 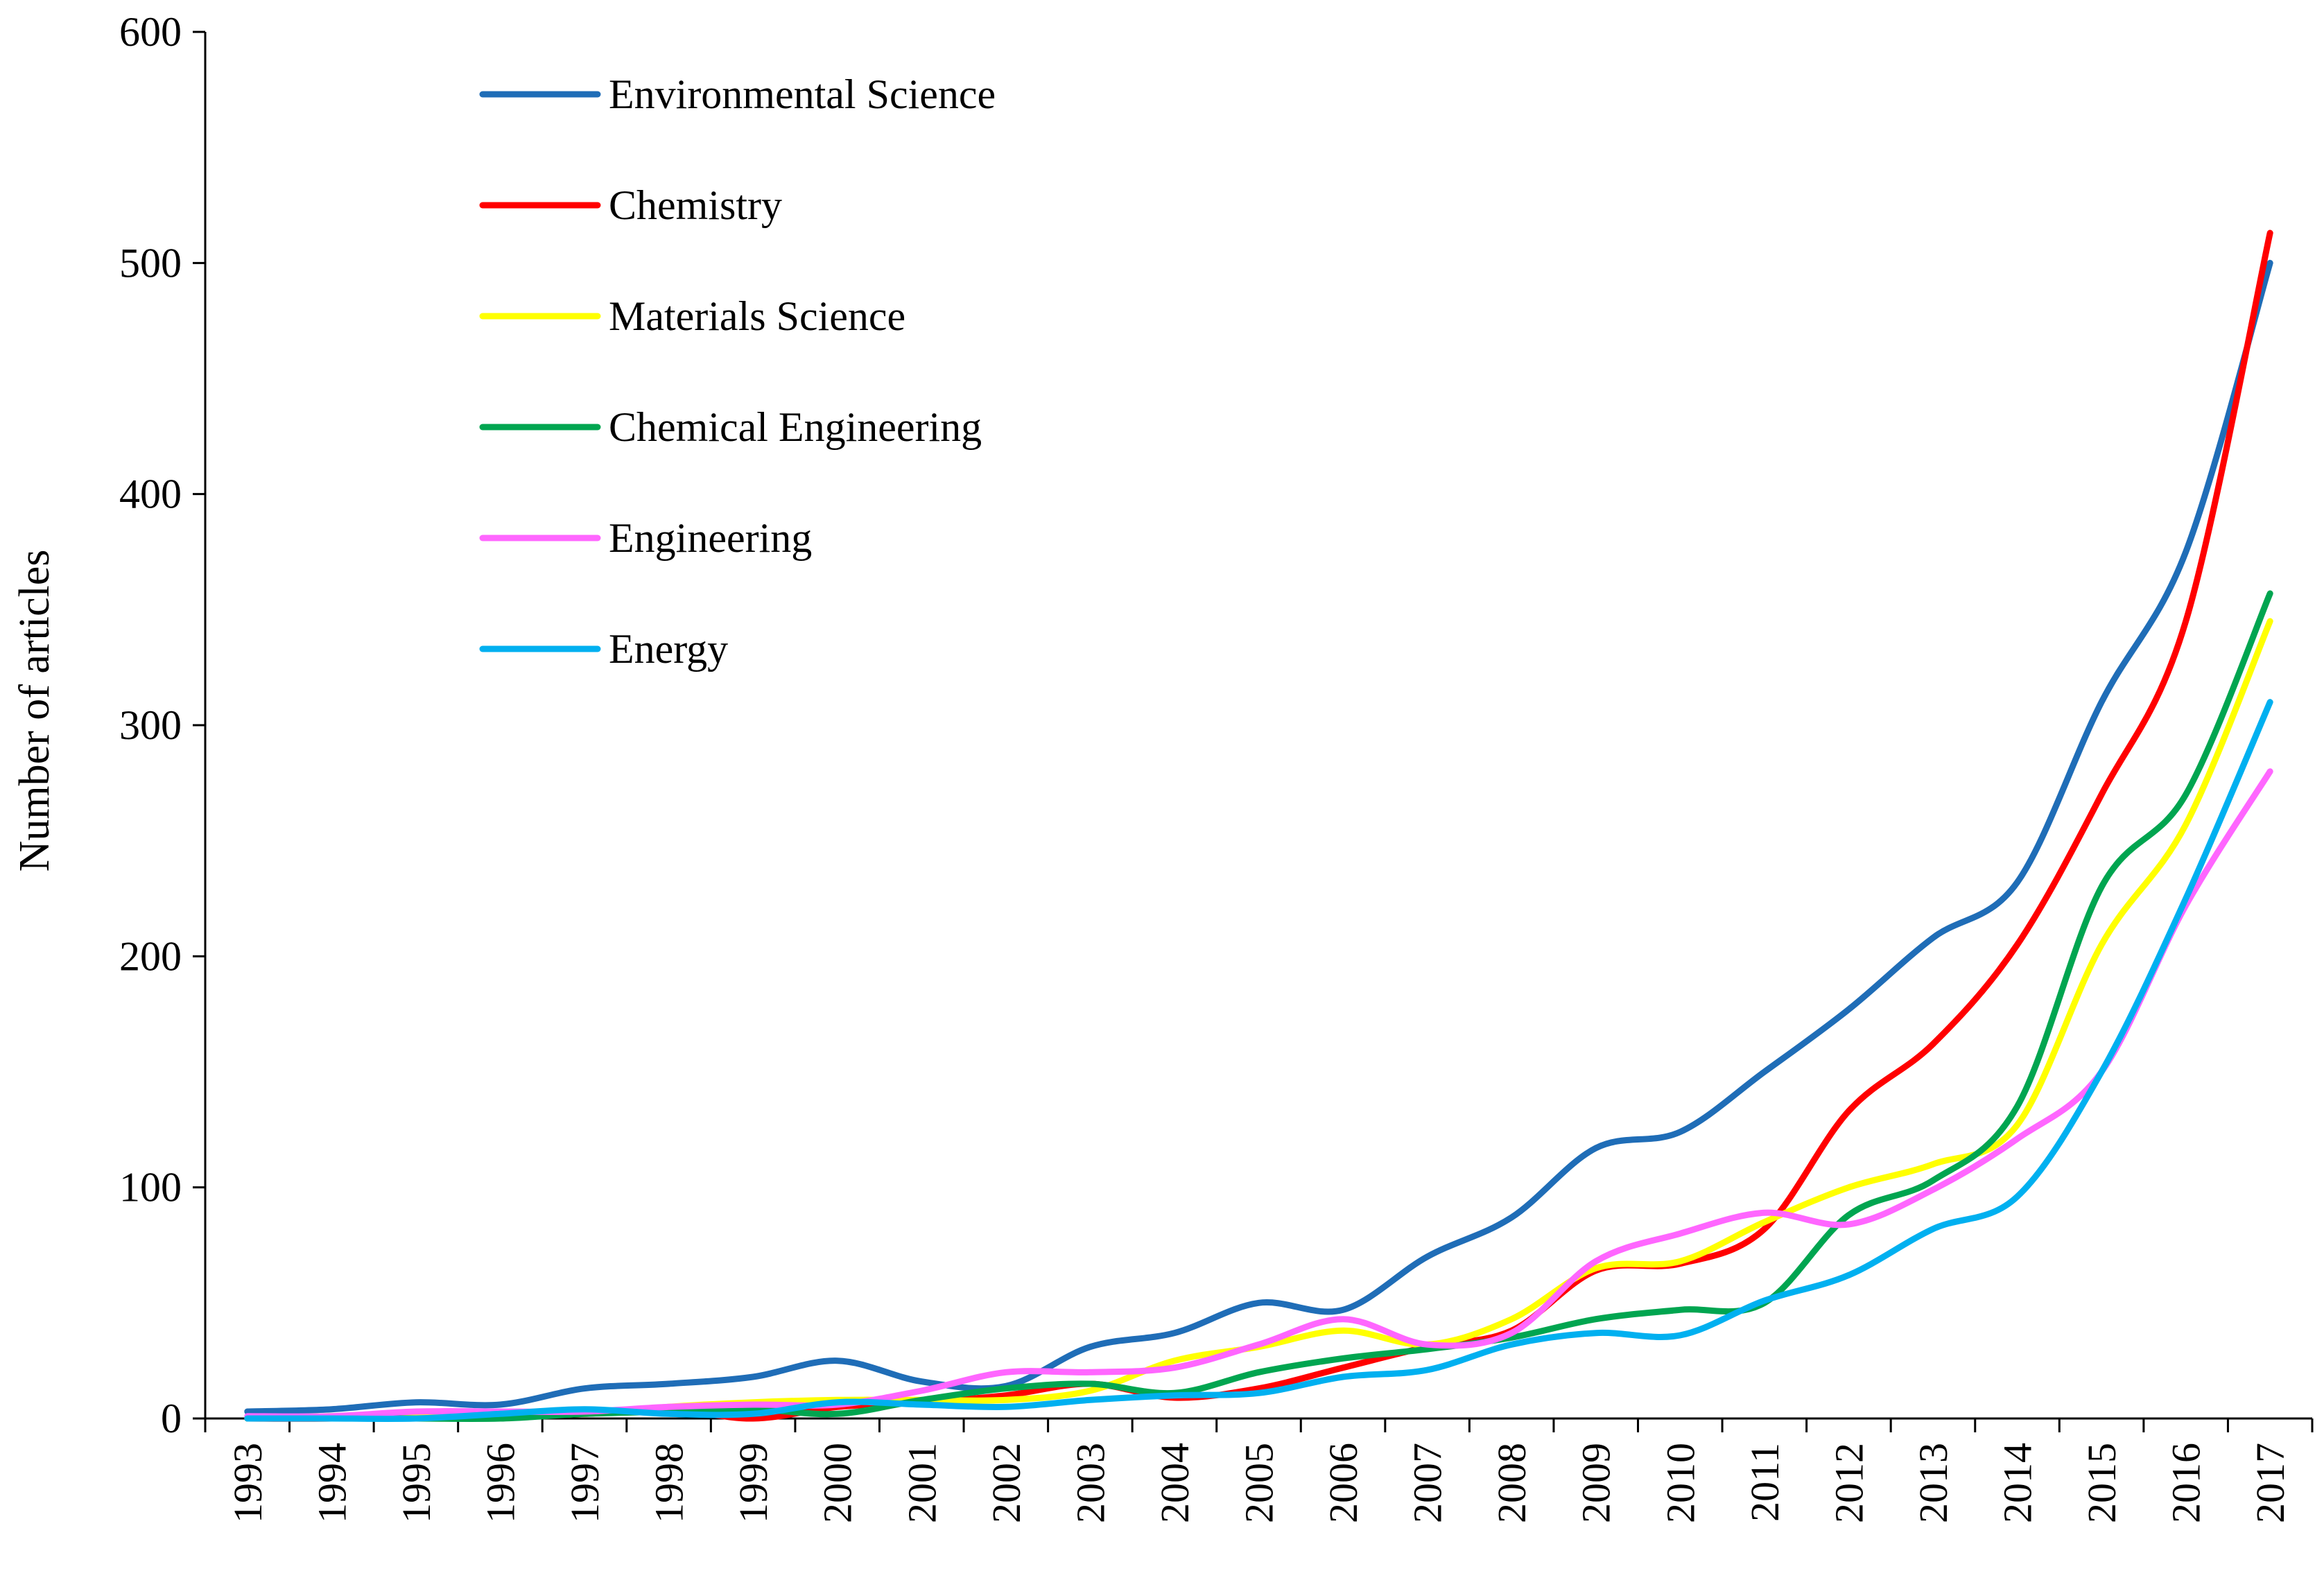 What do you see at coordinates (150, 956) in the screenshot?
I see `y-tick-label: 200` at bounding box center [150, 956].